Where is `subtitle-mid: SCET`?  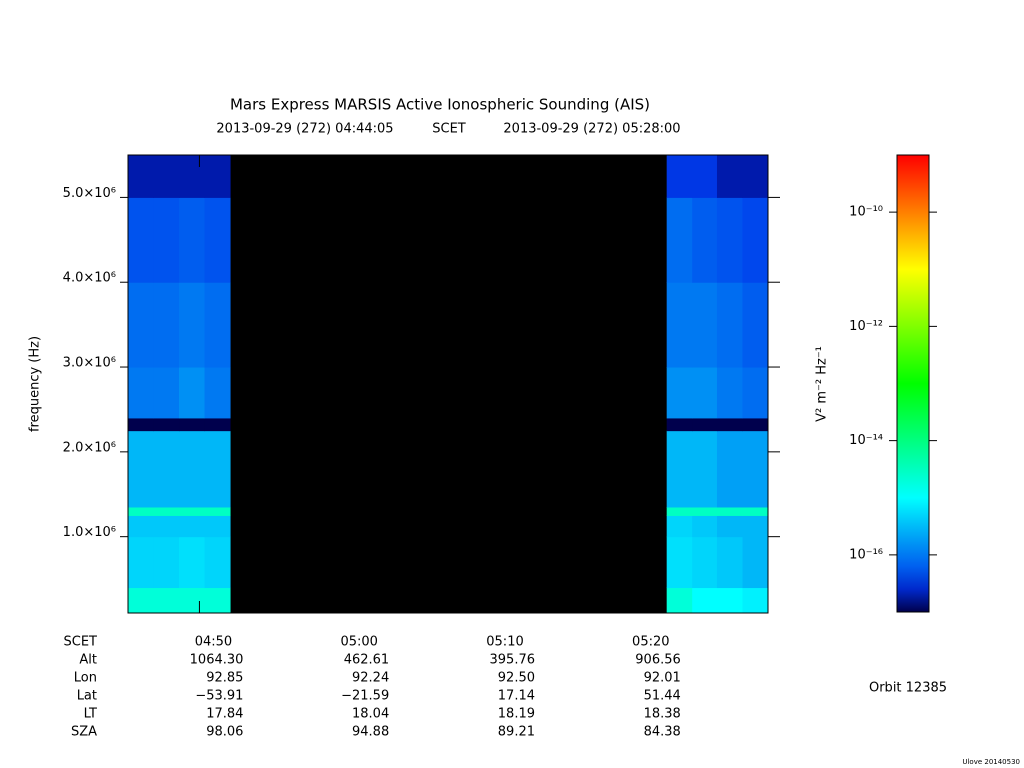 subtitle-mid: SCET is located at coordinates (449, 129).